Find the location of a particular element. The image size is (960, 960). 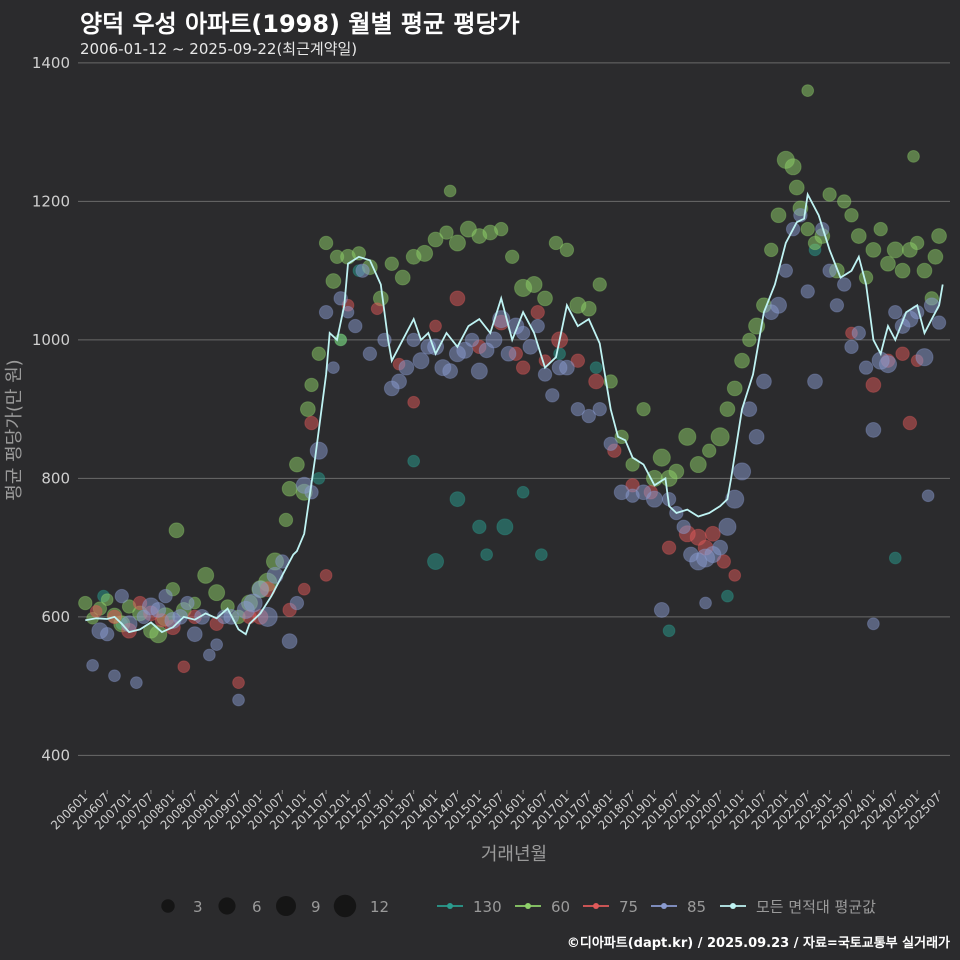

y-axis-ticks: 400 600 800 1000 1200 1400 is located at coordinates (51, 409).